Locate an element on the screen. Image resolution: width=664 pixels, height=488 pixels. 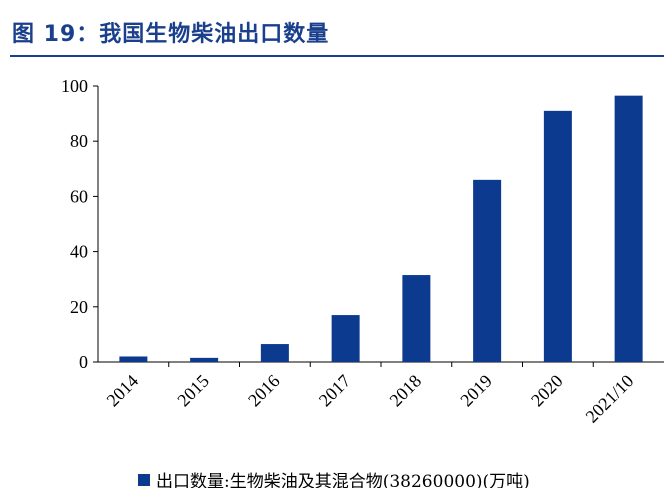
x-tick-label: 2017 is located at coordinates (335, 391).